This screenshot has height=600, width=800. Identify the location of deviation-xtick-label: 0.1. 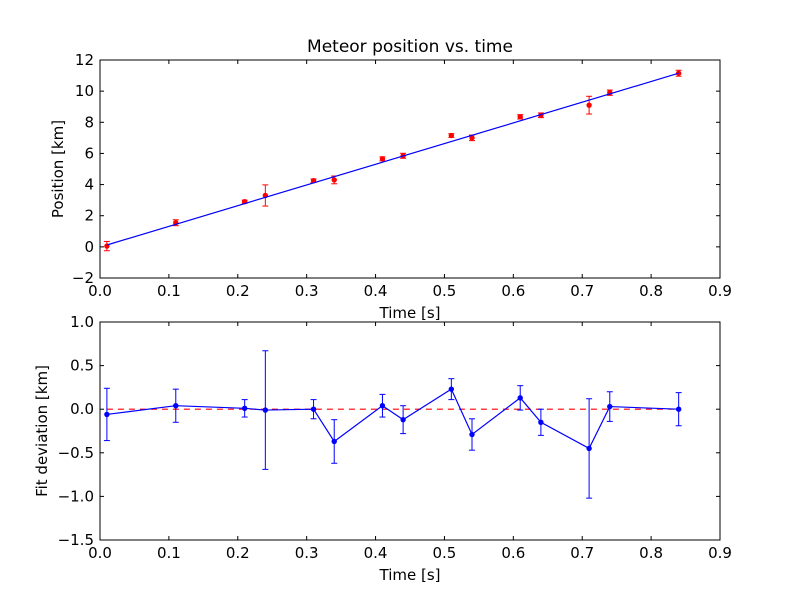
(169, 553).